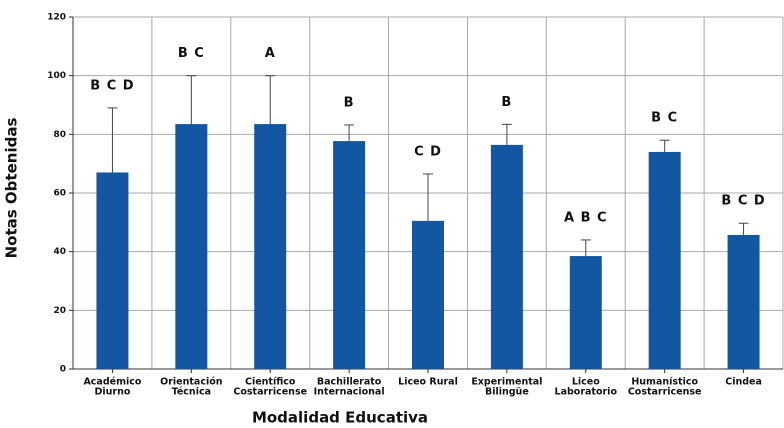 The height and width of the screenshot is (428, 784). Describe the element at coordinates (664, 382) in the screenshot. I see `x-tick-label: Humanístico` at that location.